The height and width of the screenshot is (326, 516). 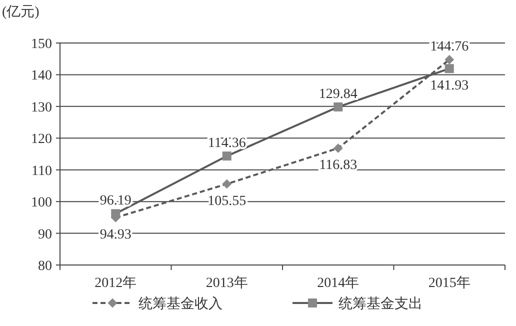 I want to click on y-tick-label: 130, so click(x=41, y=108).